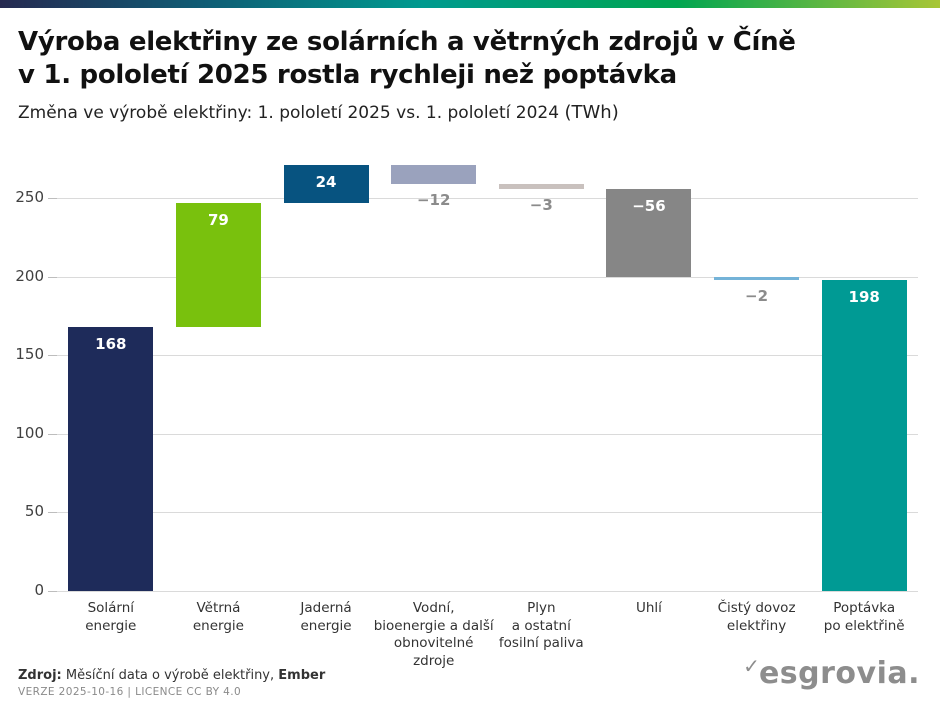  I want to click on y-axis-label-100: 100, so click(29, 432).